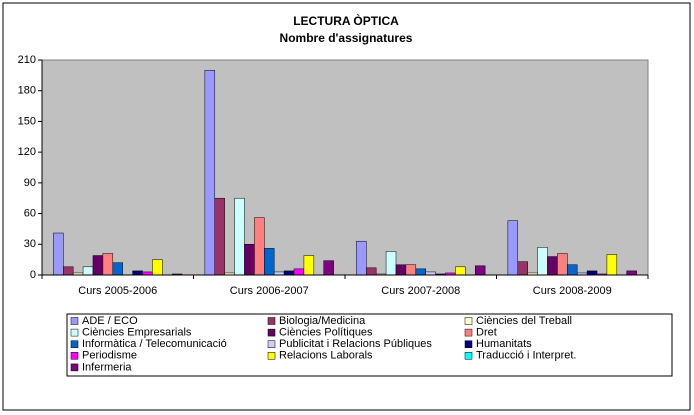 Image resolution: width=694 pixels, height=415 pixels. I want to click on x-tick-label: Curs 2008-2009, so click(572, 291).